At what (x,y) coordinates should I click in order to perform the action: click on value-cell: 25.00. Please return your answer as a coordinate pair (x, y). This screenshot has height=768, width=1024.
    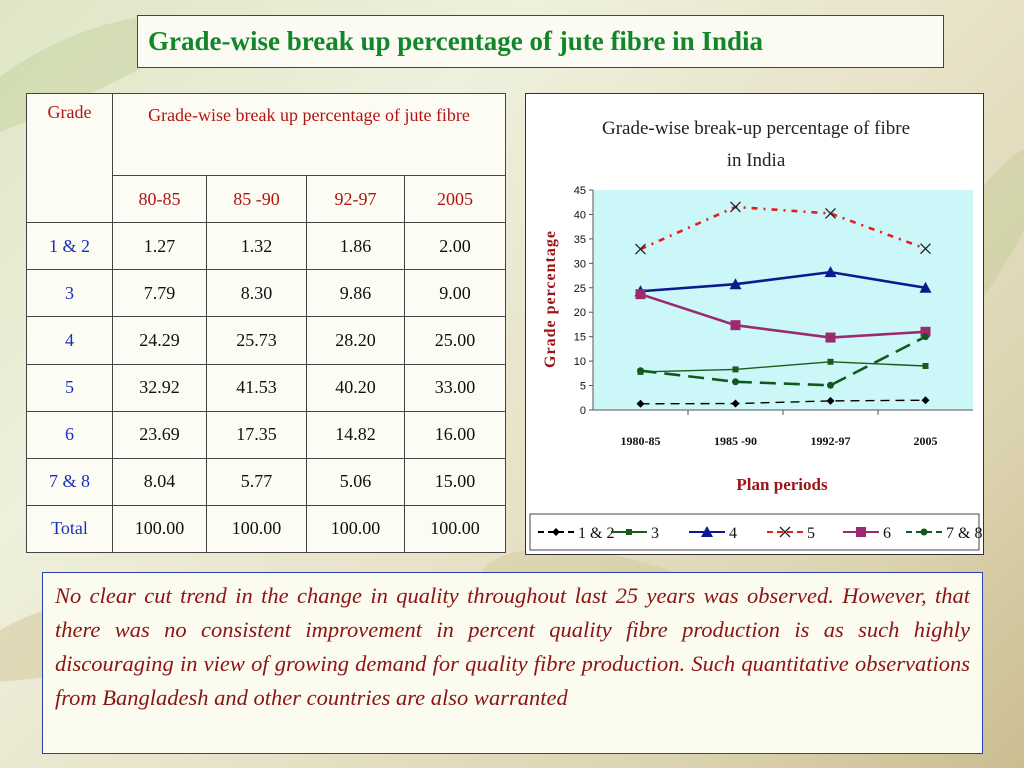
    Looking at the image, I should click on (455, 340).